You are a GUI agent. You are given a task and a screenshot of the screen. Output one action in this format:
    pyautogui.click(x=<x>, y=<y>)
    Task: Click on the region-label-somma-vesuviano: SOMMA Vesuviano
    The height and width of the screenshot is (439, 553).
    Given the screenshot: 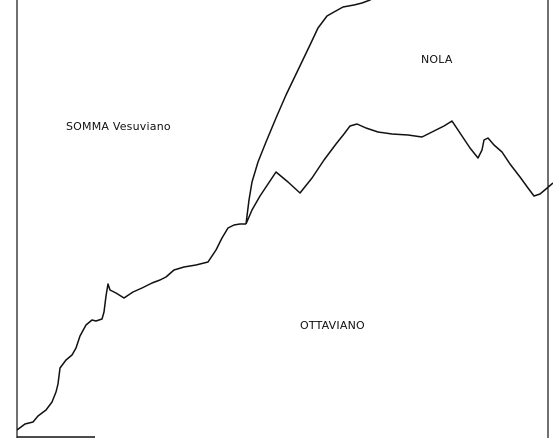 What is the action you would take?
    pyautogui.click(x=118, y=126)
    